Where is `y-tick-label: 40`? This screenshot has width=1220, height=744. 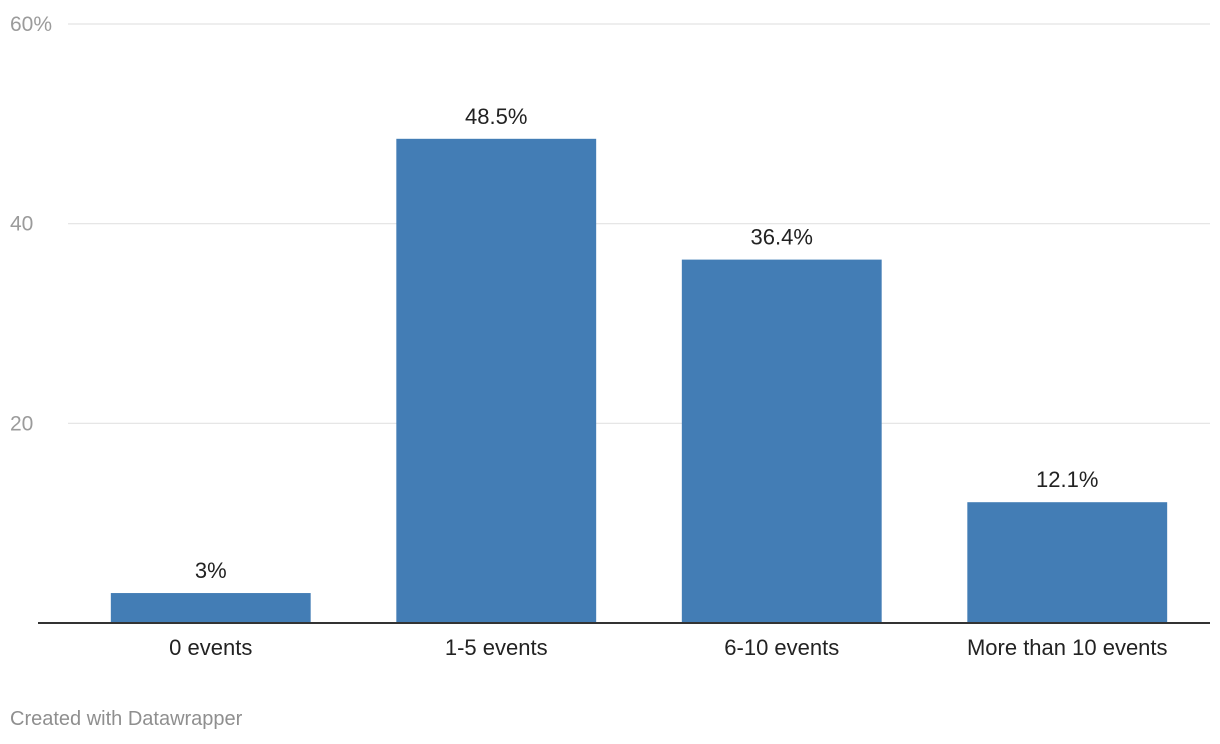 y-tick-label: 40 is located at coordinates (21, 224).